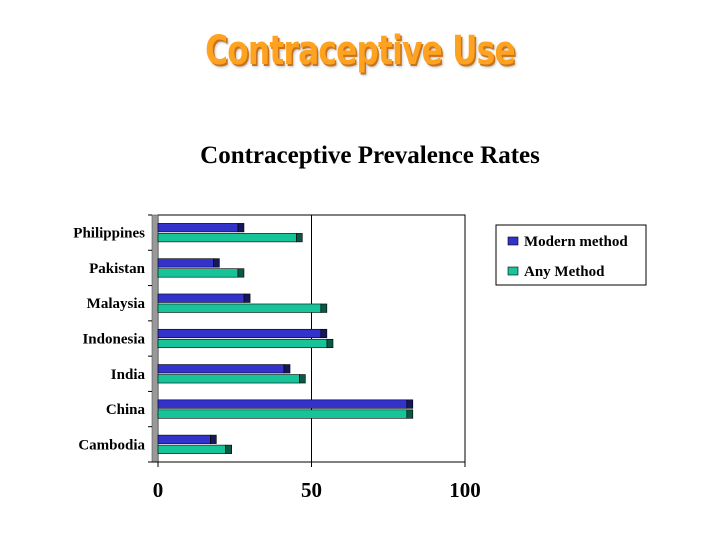 This screenshot has width=720, height=540. What do you see at coordinates (221, 369) in the screenshot?
I see `bar-india-modern-method` at bounding box center [221, 369].